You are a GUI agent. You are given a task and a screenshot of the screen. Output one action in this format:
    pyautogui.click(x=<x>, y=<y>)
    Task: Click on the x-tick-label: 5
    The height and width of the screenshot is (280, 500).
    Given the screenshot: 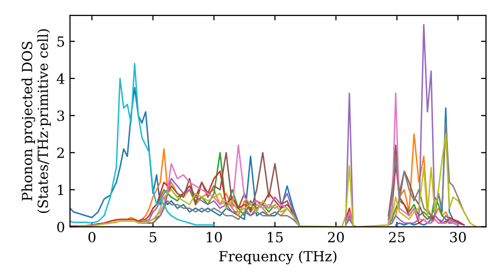 What is the action you would take?
    pyautogui.click(x=153, y=237)
    